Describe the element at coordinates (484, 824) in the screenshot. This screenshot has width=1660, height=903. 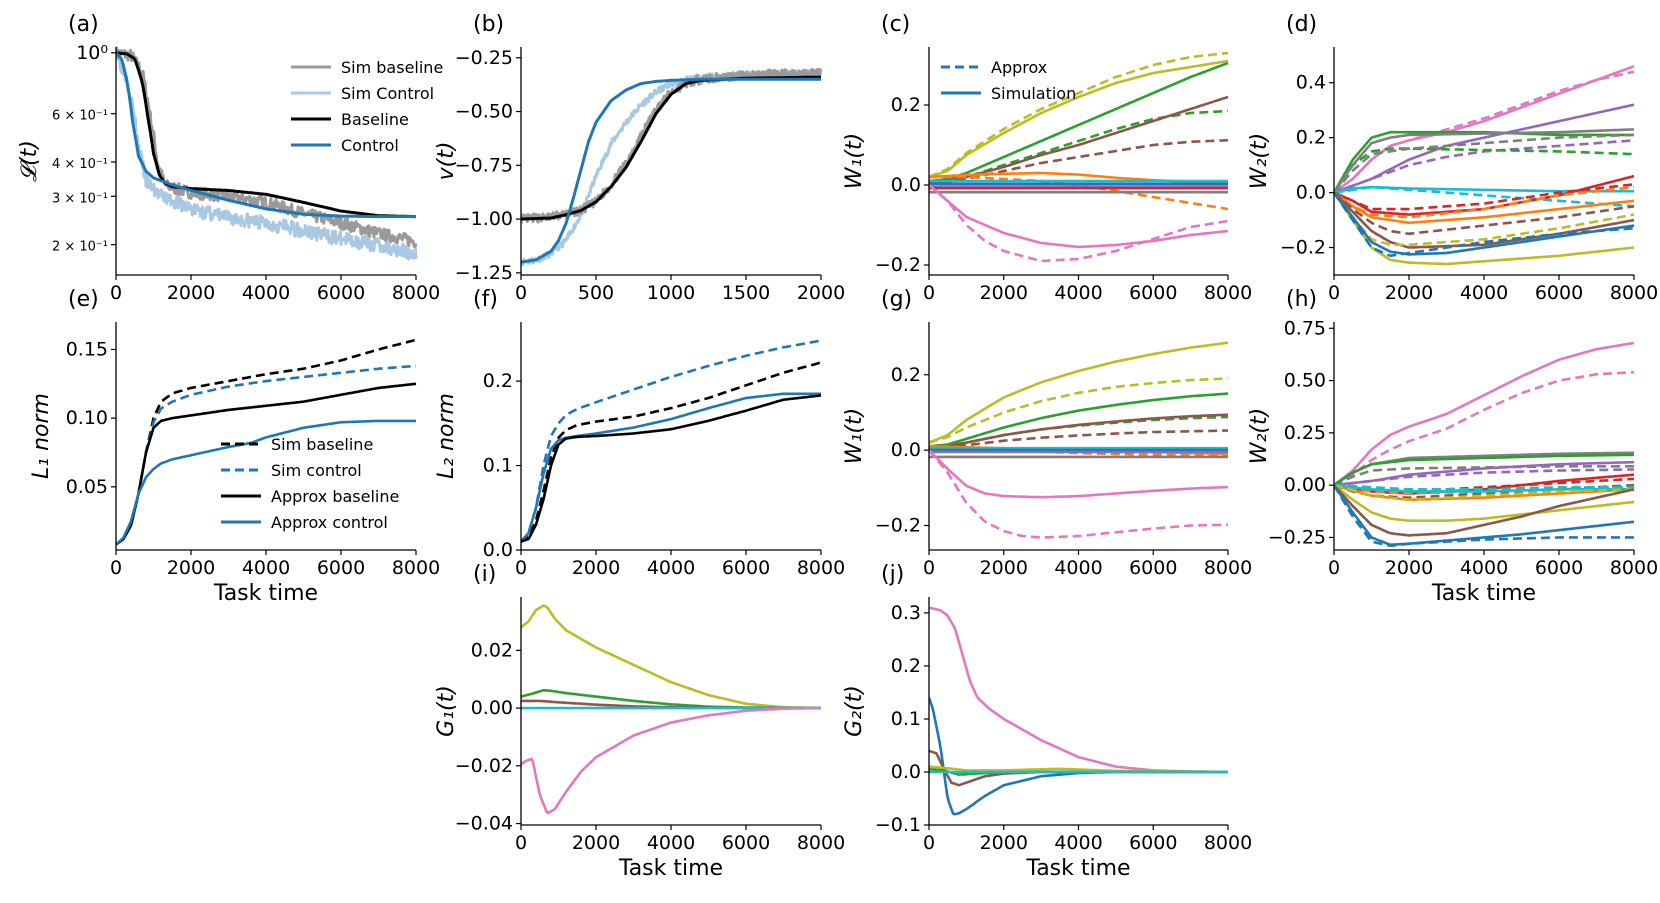
I see `y-tick-label: −0.04` at that location.